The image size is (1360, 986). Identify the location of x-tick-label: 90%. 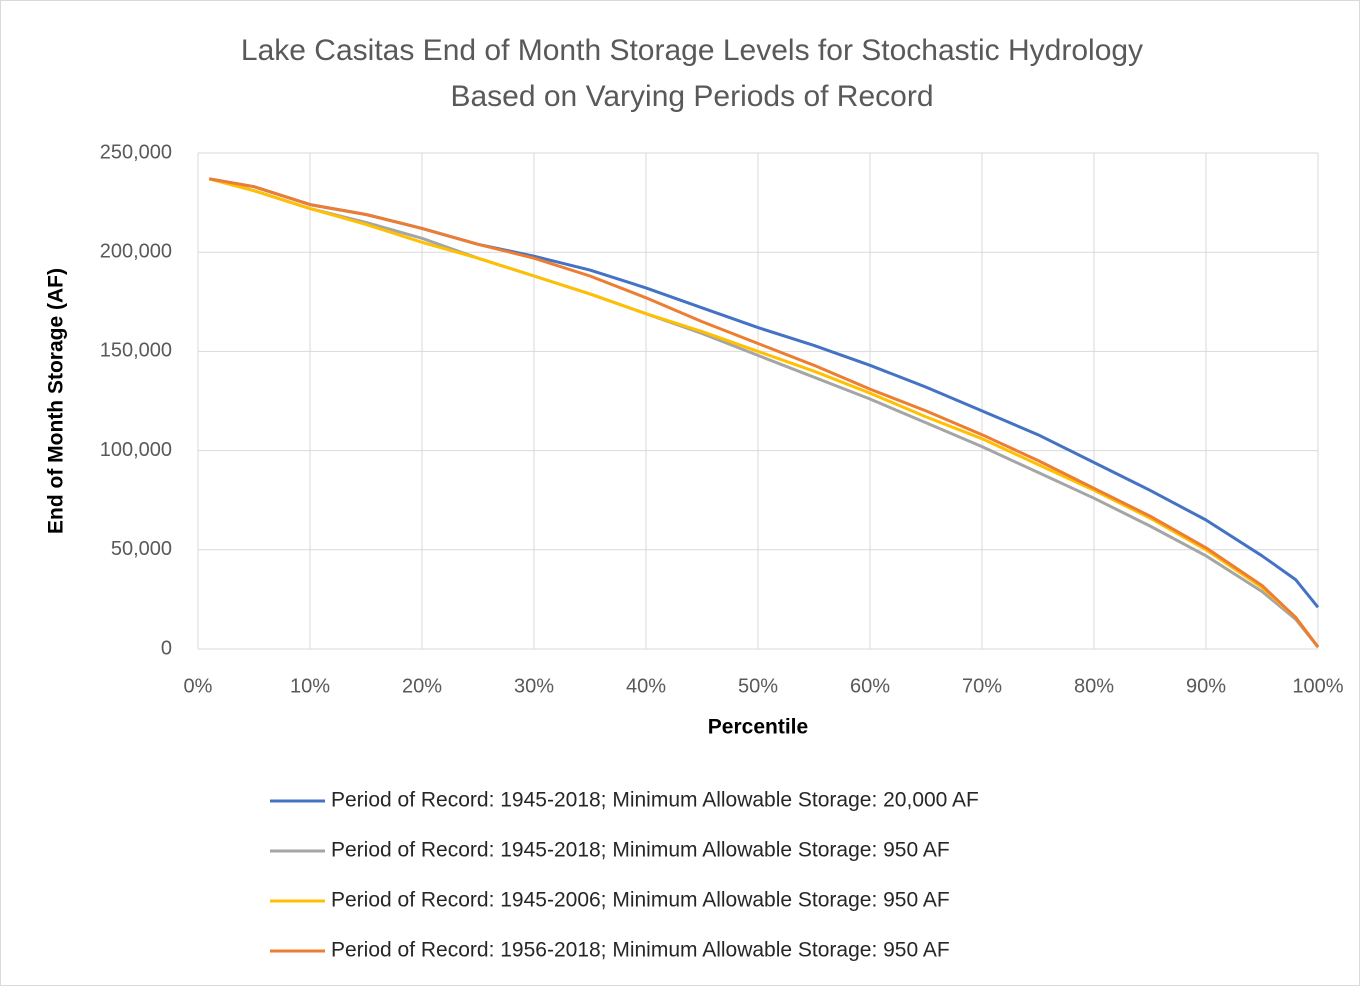
(1206, 686).